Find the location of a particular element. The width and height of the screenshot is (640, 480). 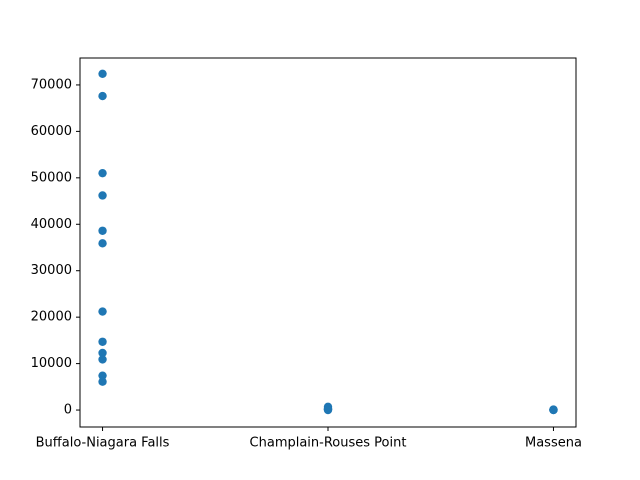

y-tick-label: 70000 is located at coordinates (51, 84).